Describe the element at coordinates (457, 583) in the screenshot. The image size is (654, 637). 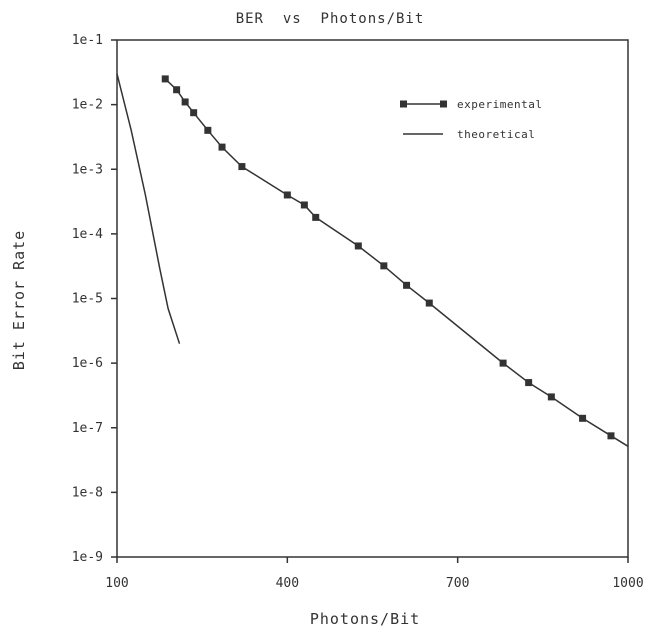
I see `x-tick-label: 700` at that location.